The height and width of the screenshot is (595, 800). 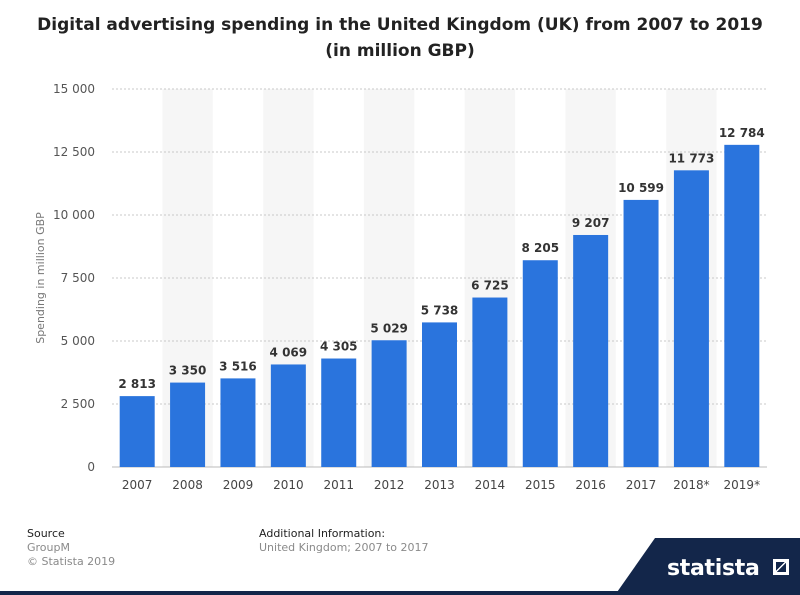 What do you see at coordinates (40, 278) in the screenshot?
I see `y-axis-label: Spending in million GBP` at bounding box center [40, 278].